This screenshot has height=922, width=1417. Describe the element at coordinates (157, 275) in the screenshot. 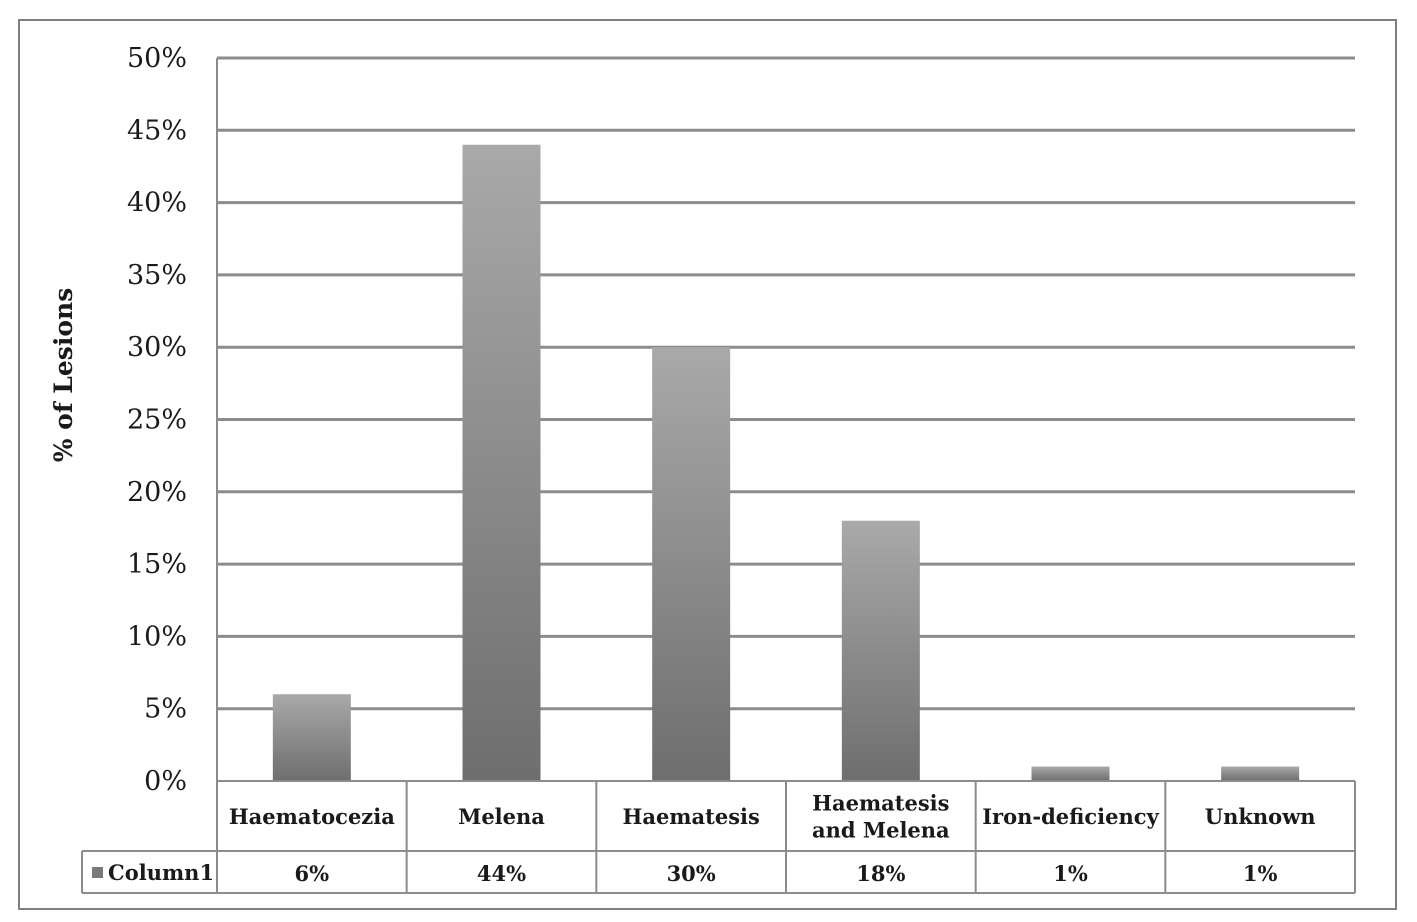

I see `y-tick-label: 35%` at that location.